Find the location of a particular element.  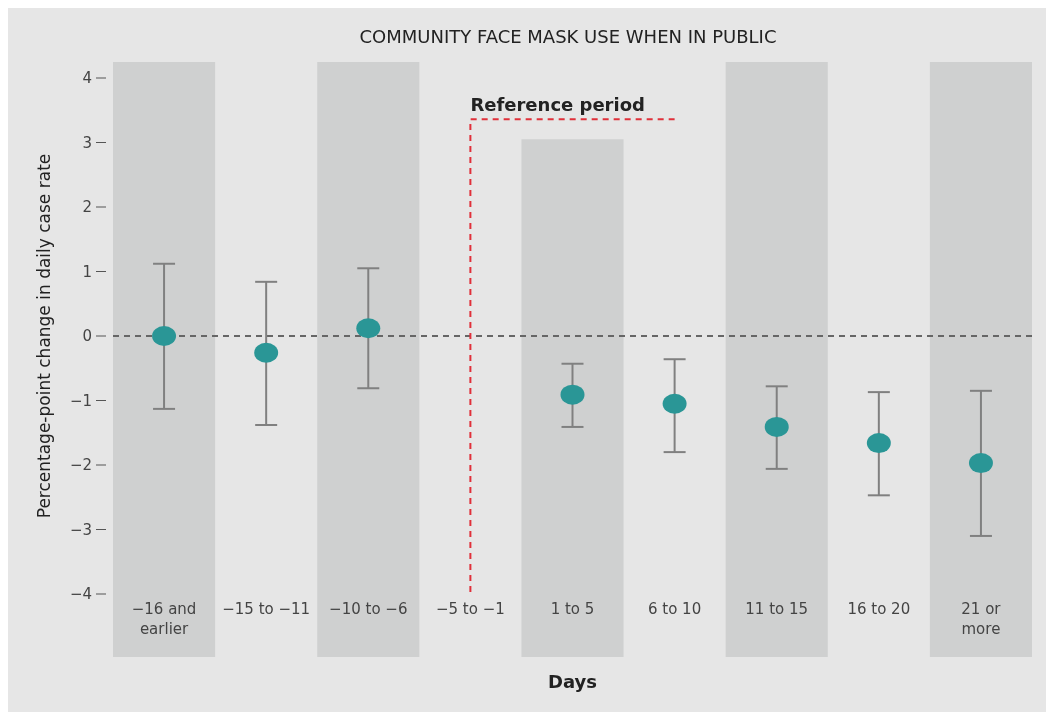

y-tick-label: 2 is located at coordinates (87, 207).